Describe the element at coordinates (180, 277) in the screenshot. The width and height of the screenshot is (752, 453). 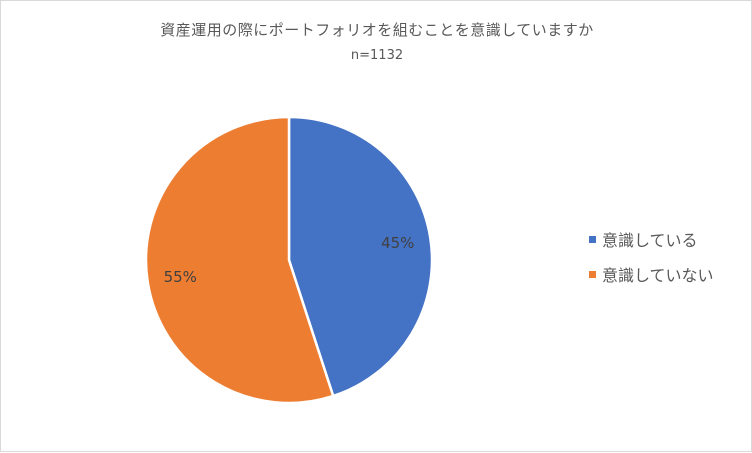
I see `data-label-not-aware: 55%` at that location.